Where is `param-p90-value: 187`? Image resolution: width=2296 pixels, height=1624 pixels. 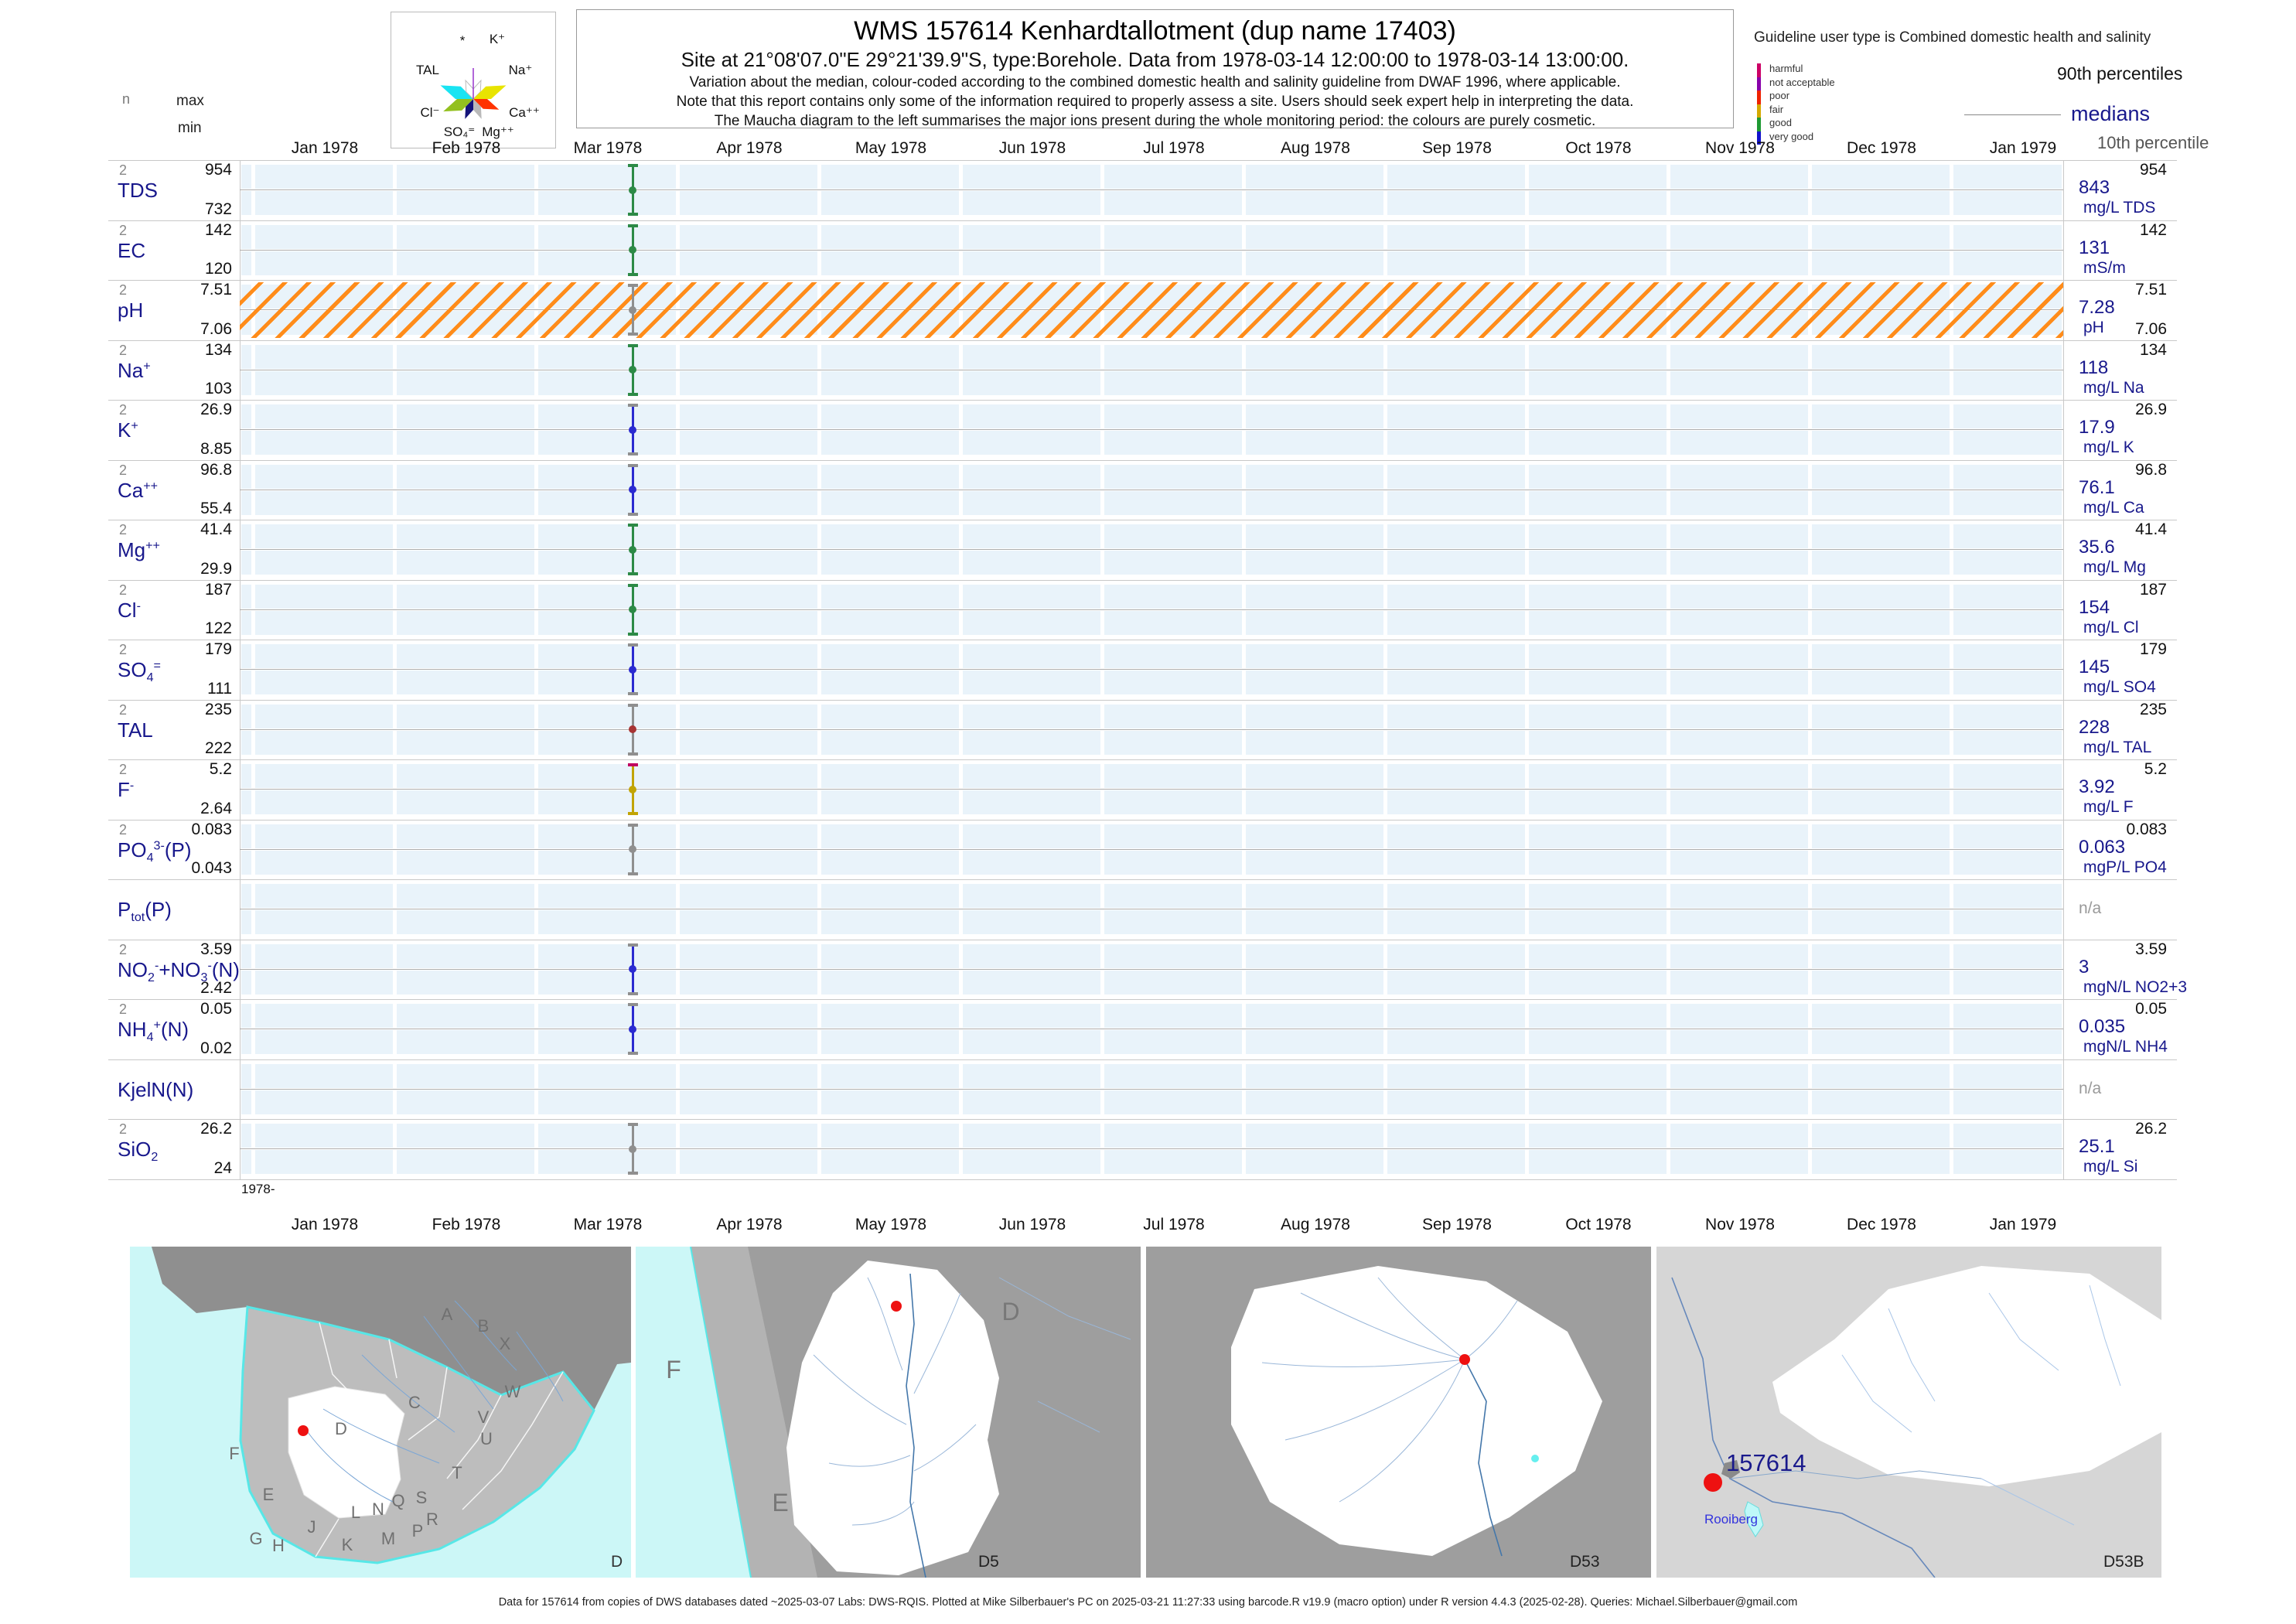
param-p90-value: 187 is located at coordinates (2153, 589).